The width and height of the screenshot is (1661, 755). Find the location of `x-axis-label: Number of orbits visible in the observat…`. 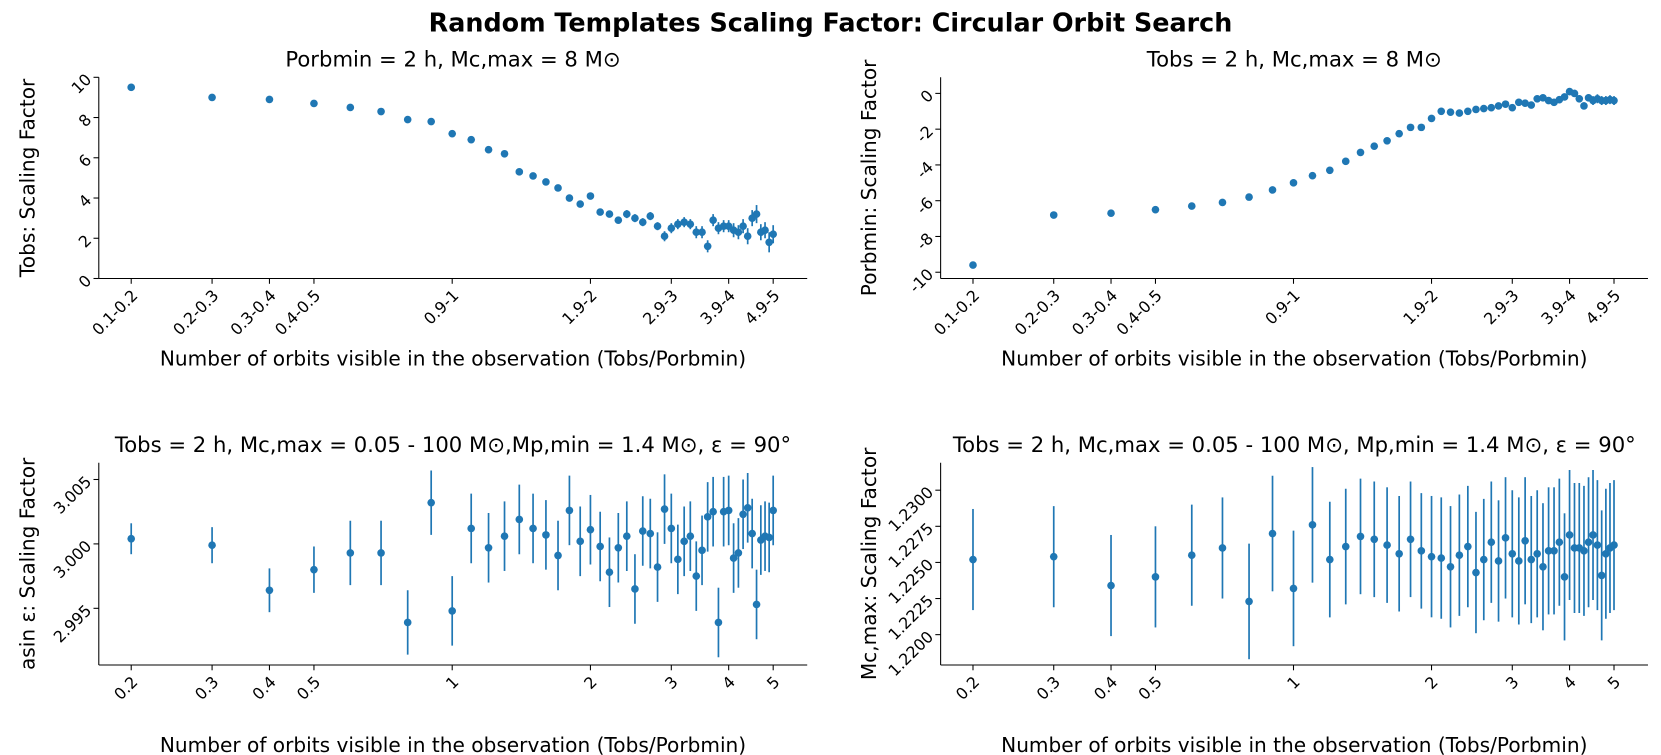

x-axis-label: Number of orbits visible in the observat… is located at coordinates (1294, 744).